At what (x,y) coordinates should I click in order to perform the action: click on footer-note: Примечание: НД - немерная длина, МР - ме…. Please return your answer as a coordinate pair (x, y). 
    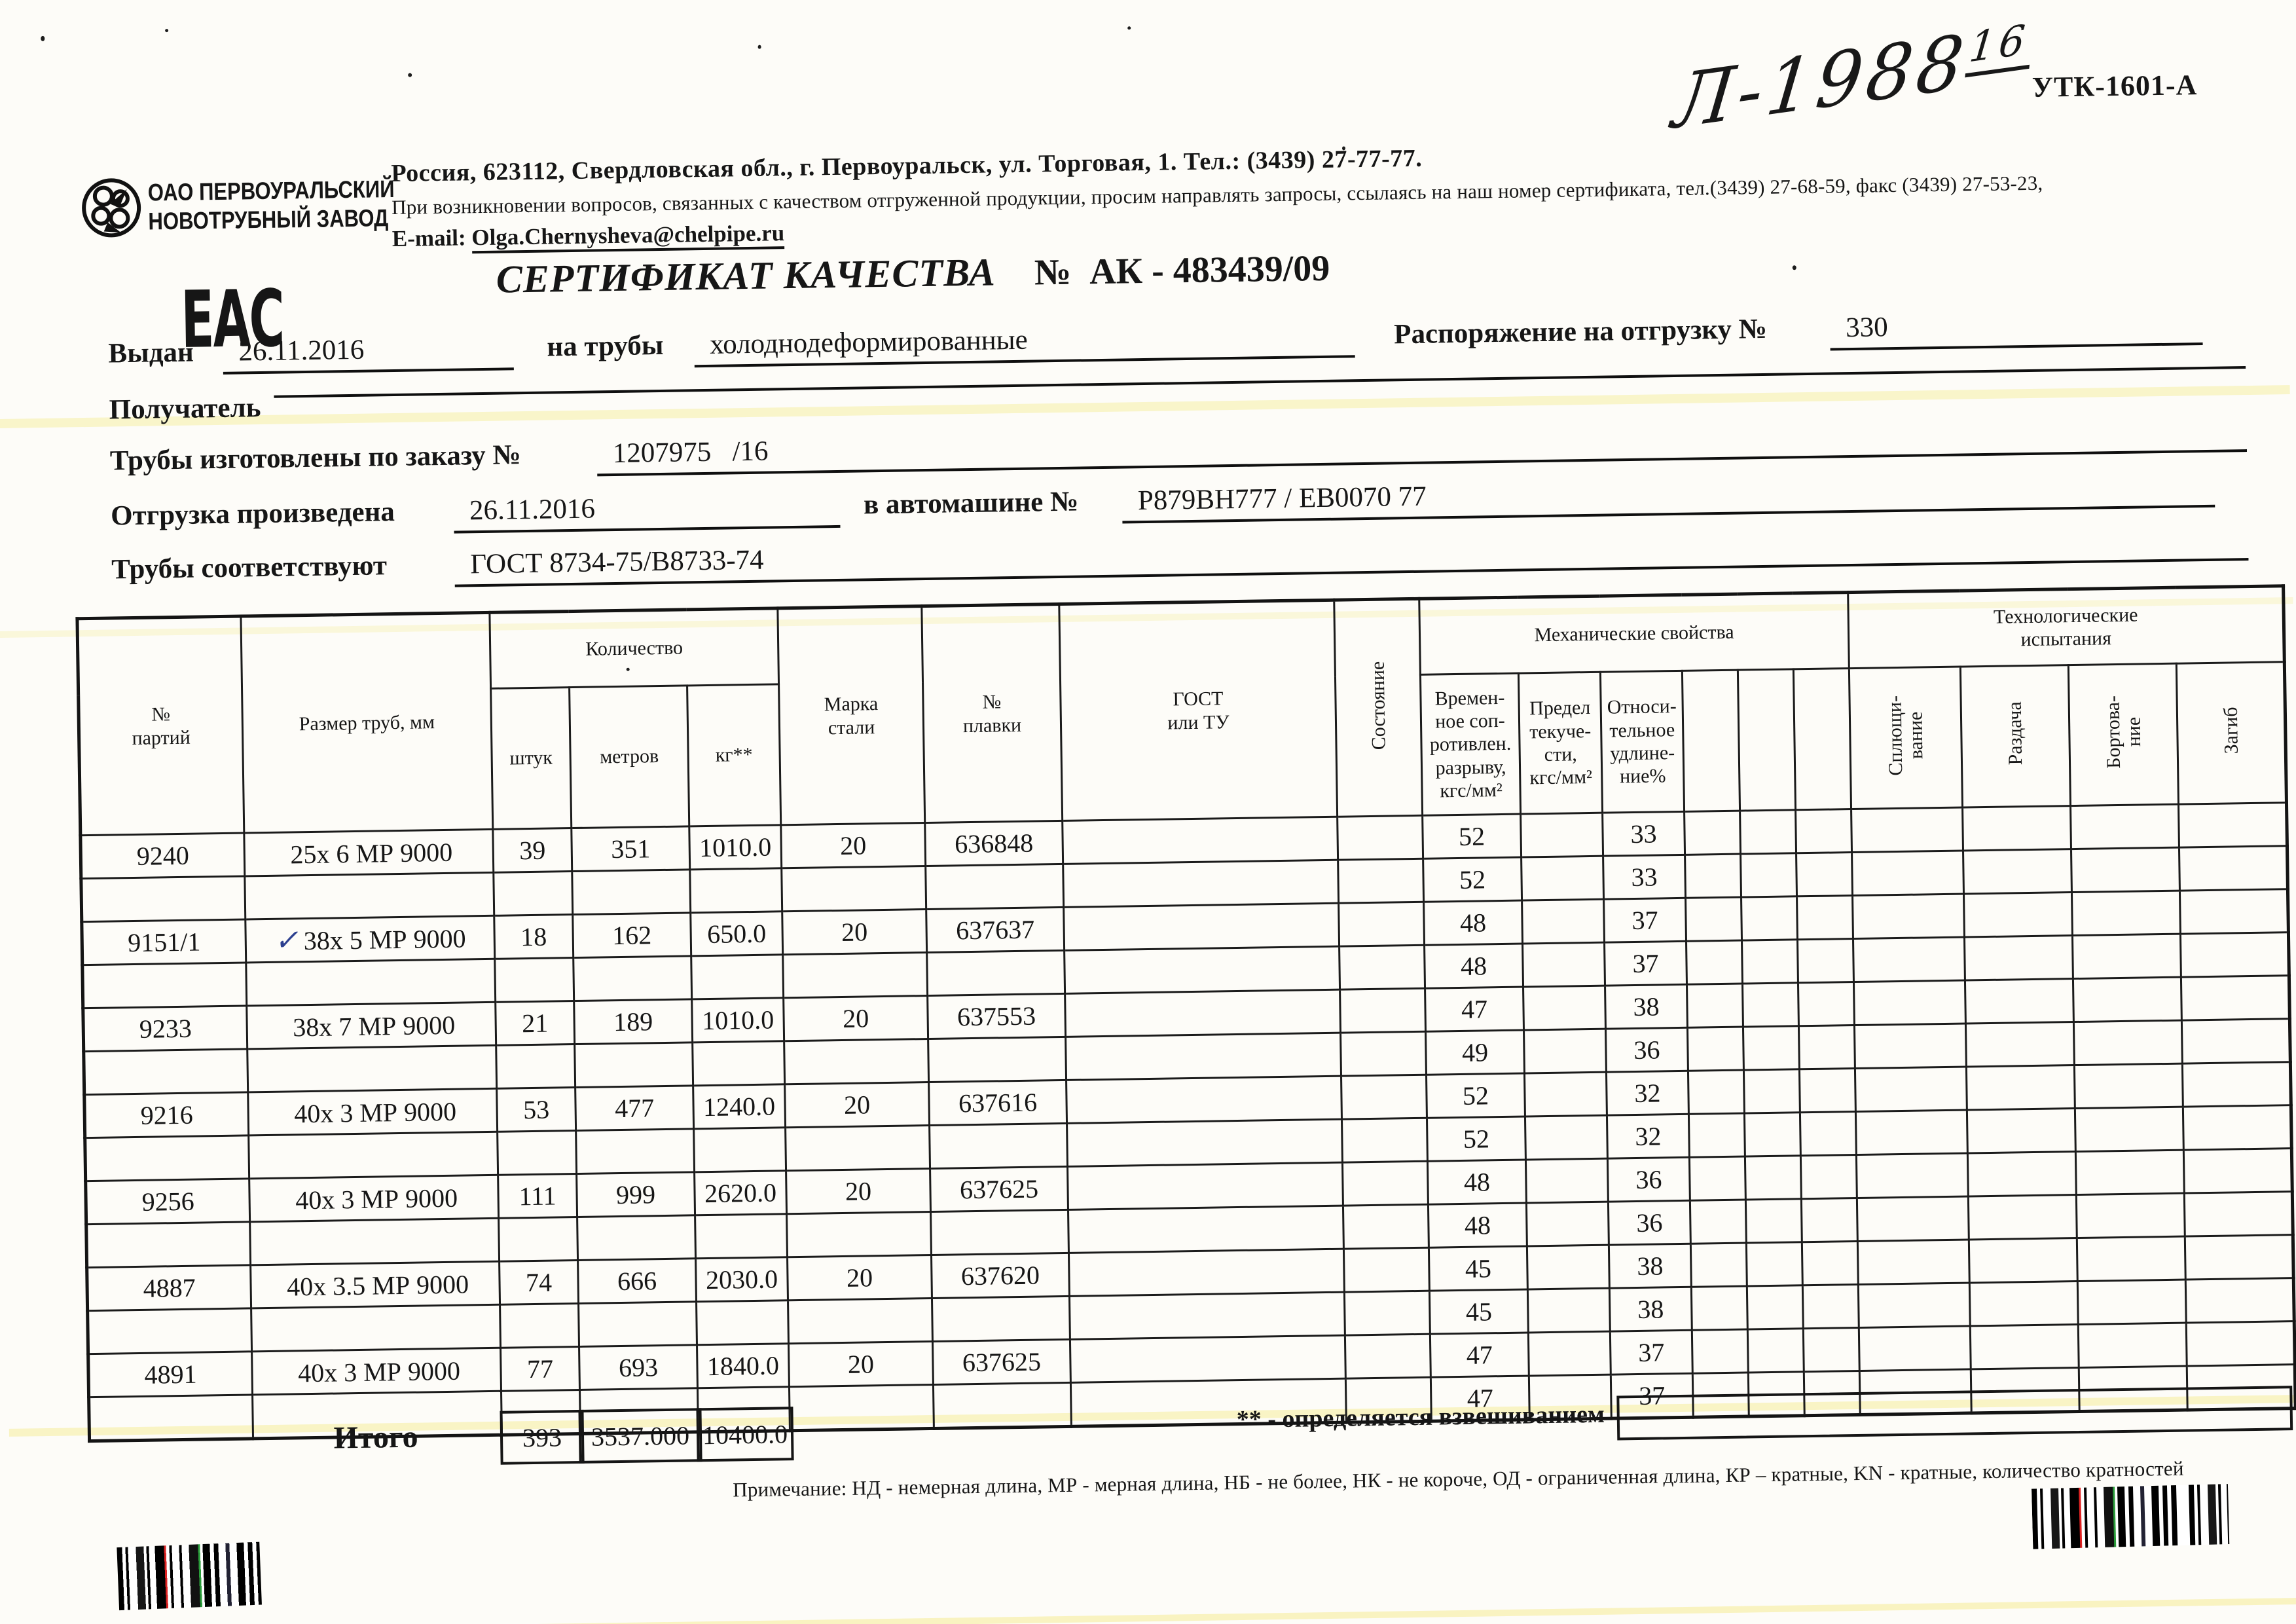
    Looking at the image, I should click on (1458, 1479).